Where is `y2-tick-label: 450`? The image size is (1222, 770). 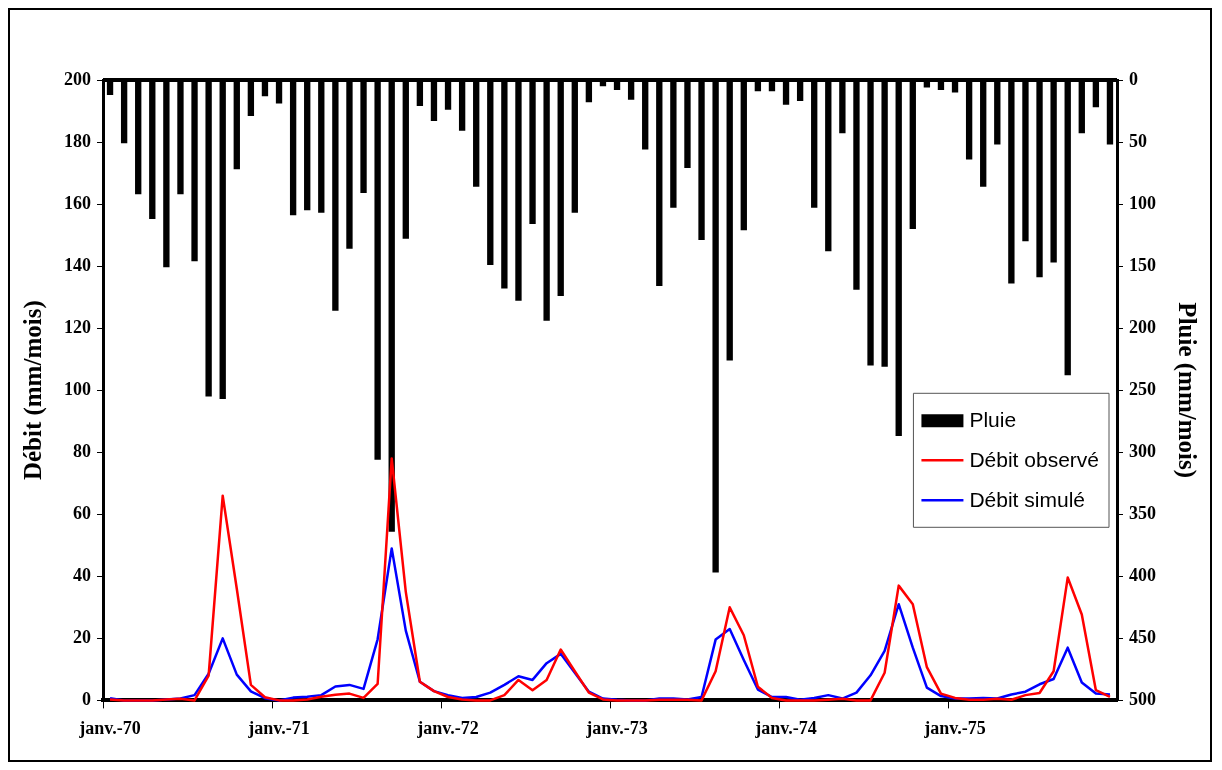
y2-tick-label: 450 is located at coordinates (1142, 637).